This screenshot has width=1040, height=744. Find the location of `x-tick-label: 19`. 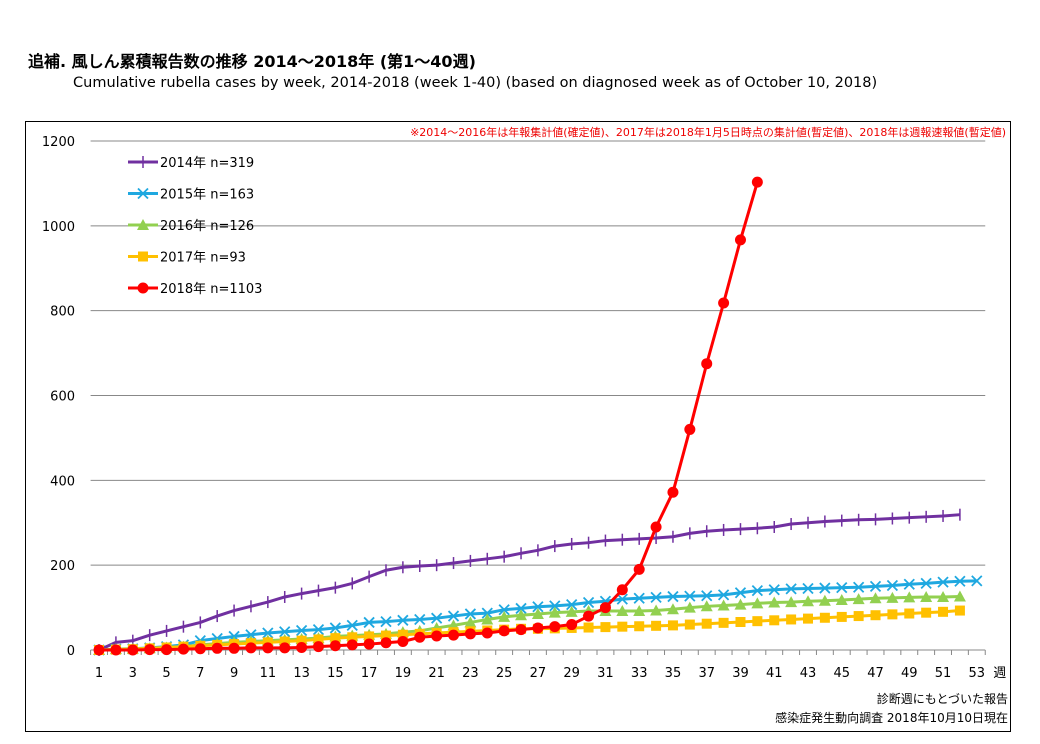

x-tick-label: 19 is located at coordinates (403, 673).